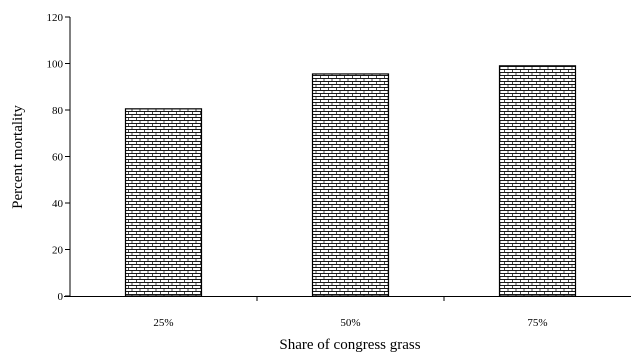  What do you see at coordinates (61, 297) in the screenshot?
I see `y-tick-label: 0` at bounding box center [61, 297].